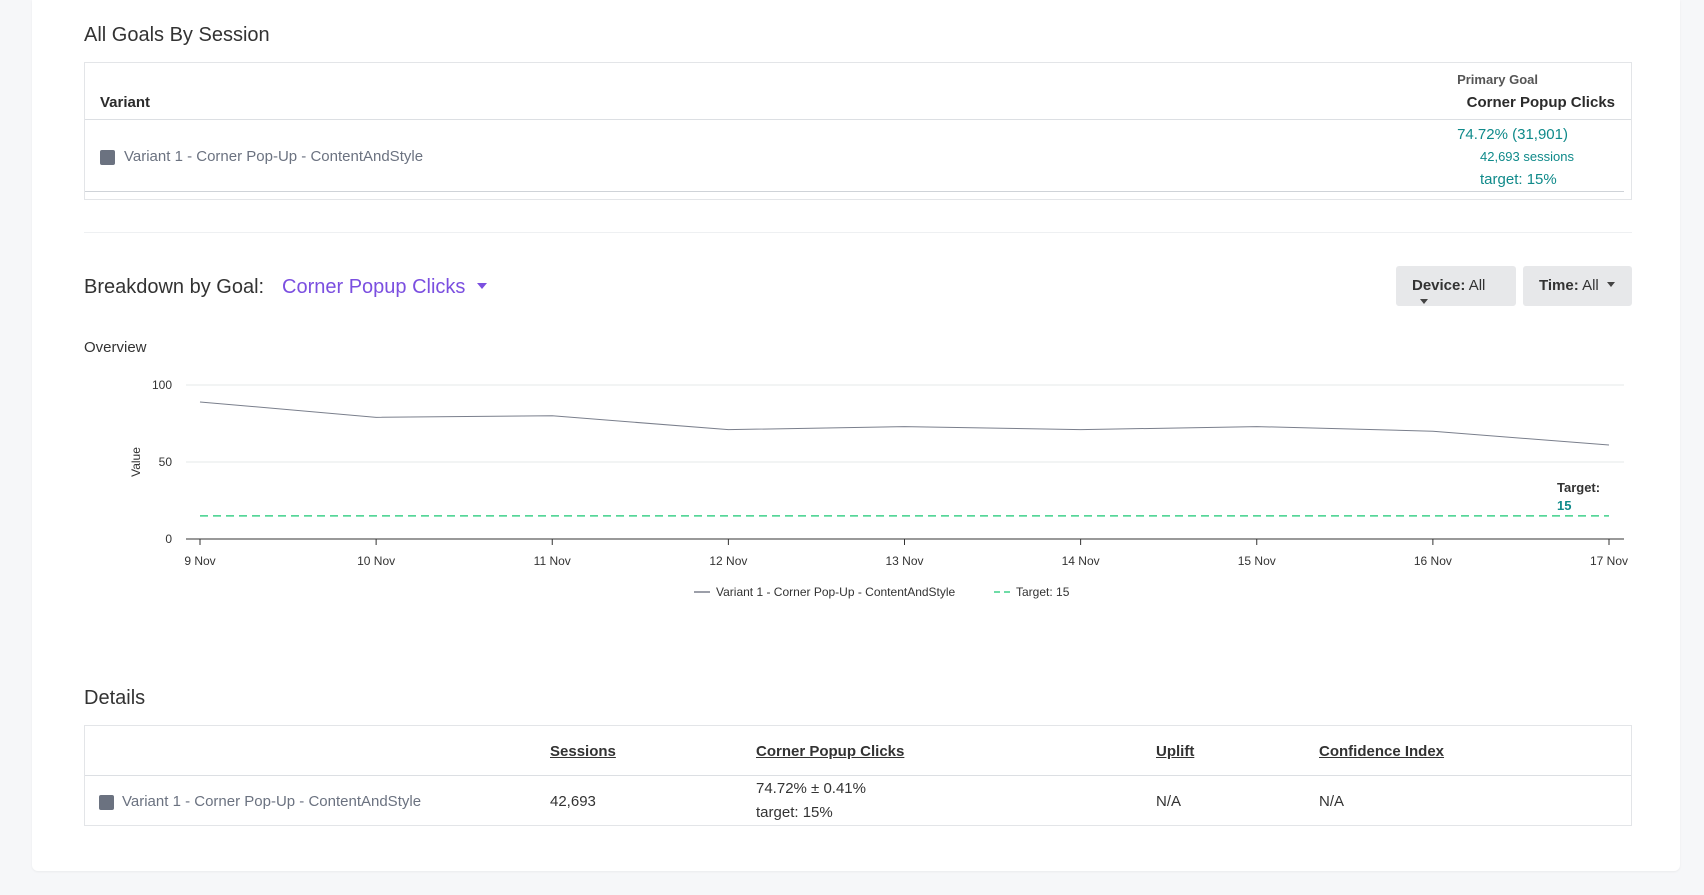 The image size is (1704, 895). Describe the element at coordinates (830, 751) in the screenshot. I see `details-col-clicks: Corner Popup Clicks` at that location.